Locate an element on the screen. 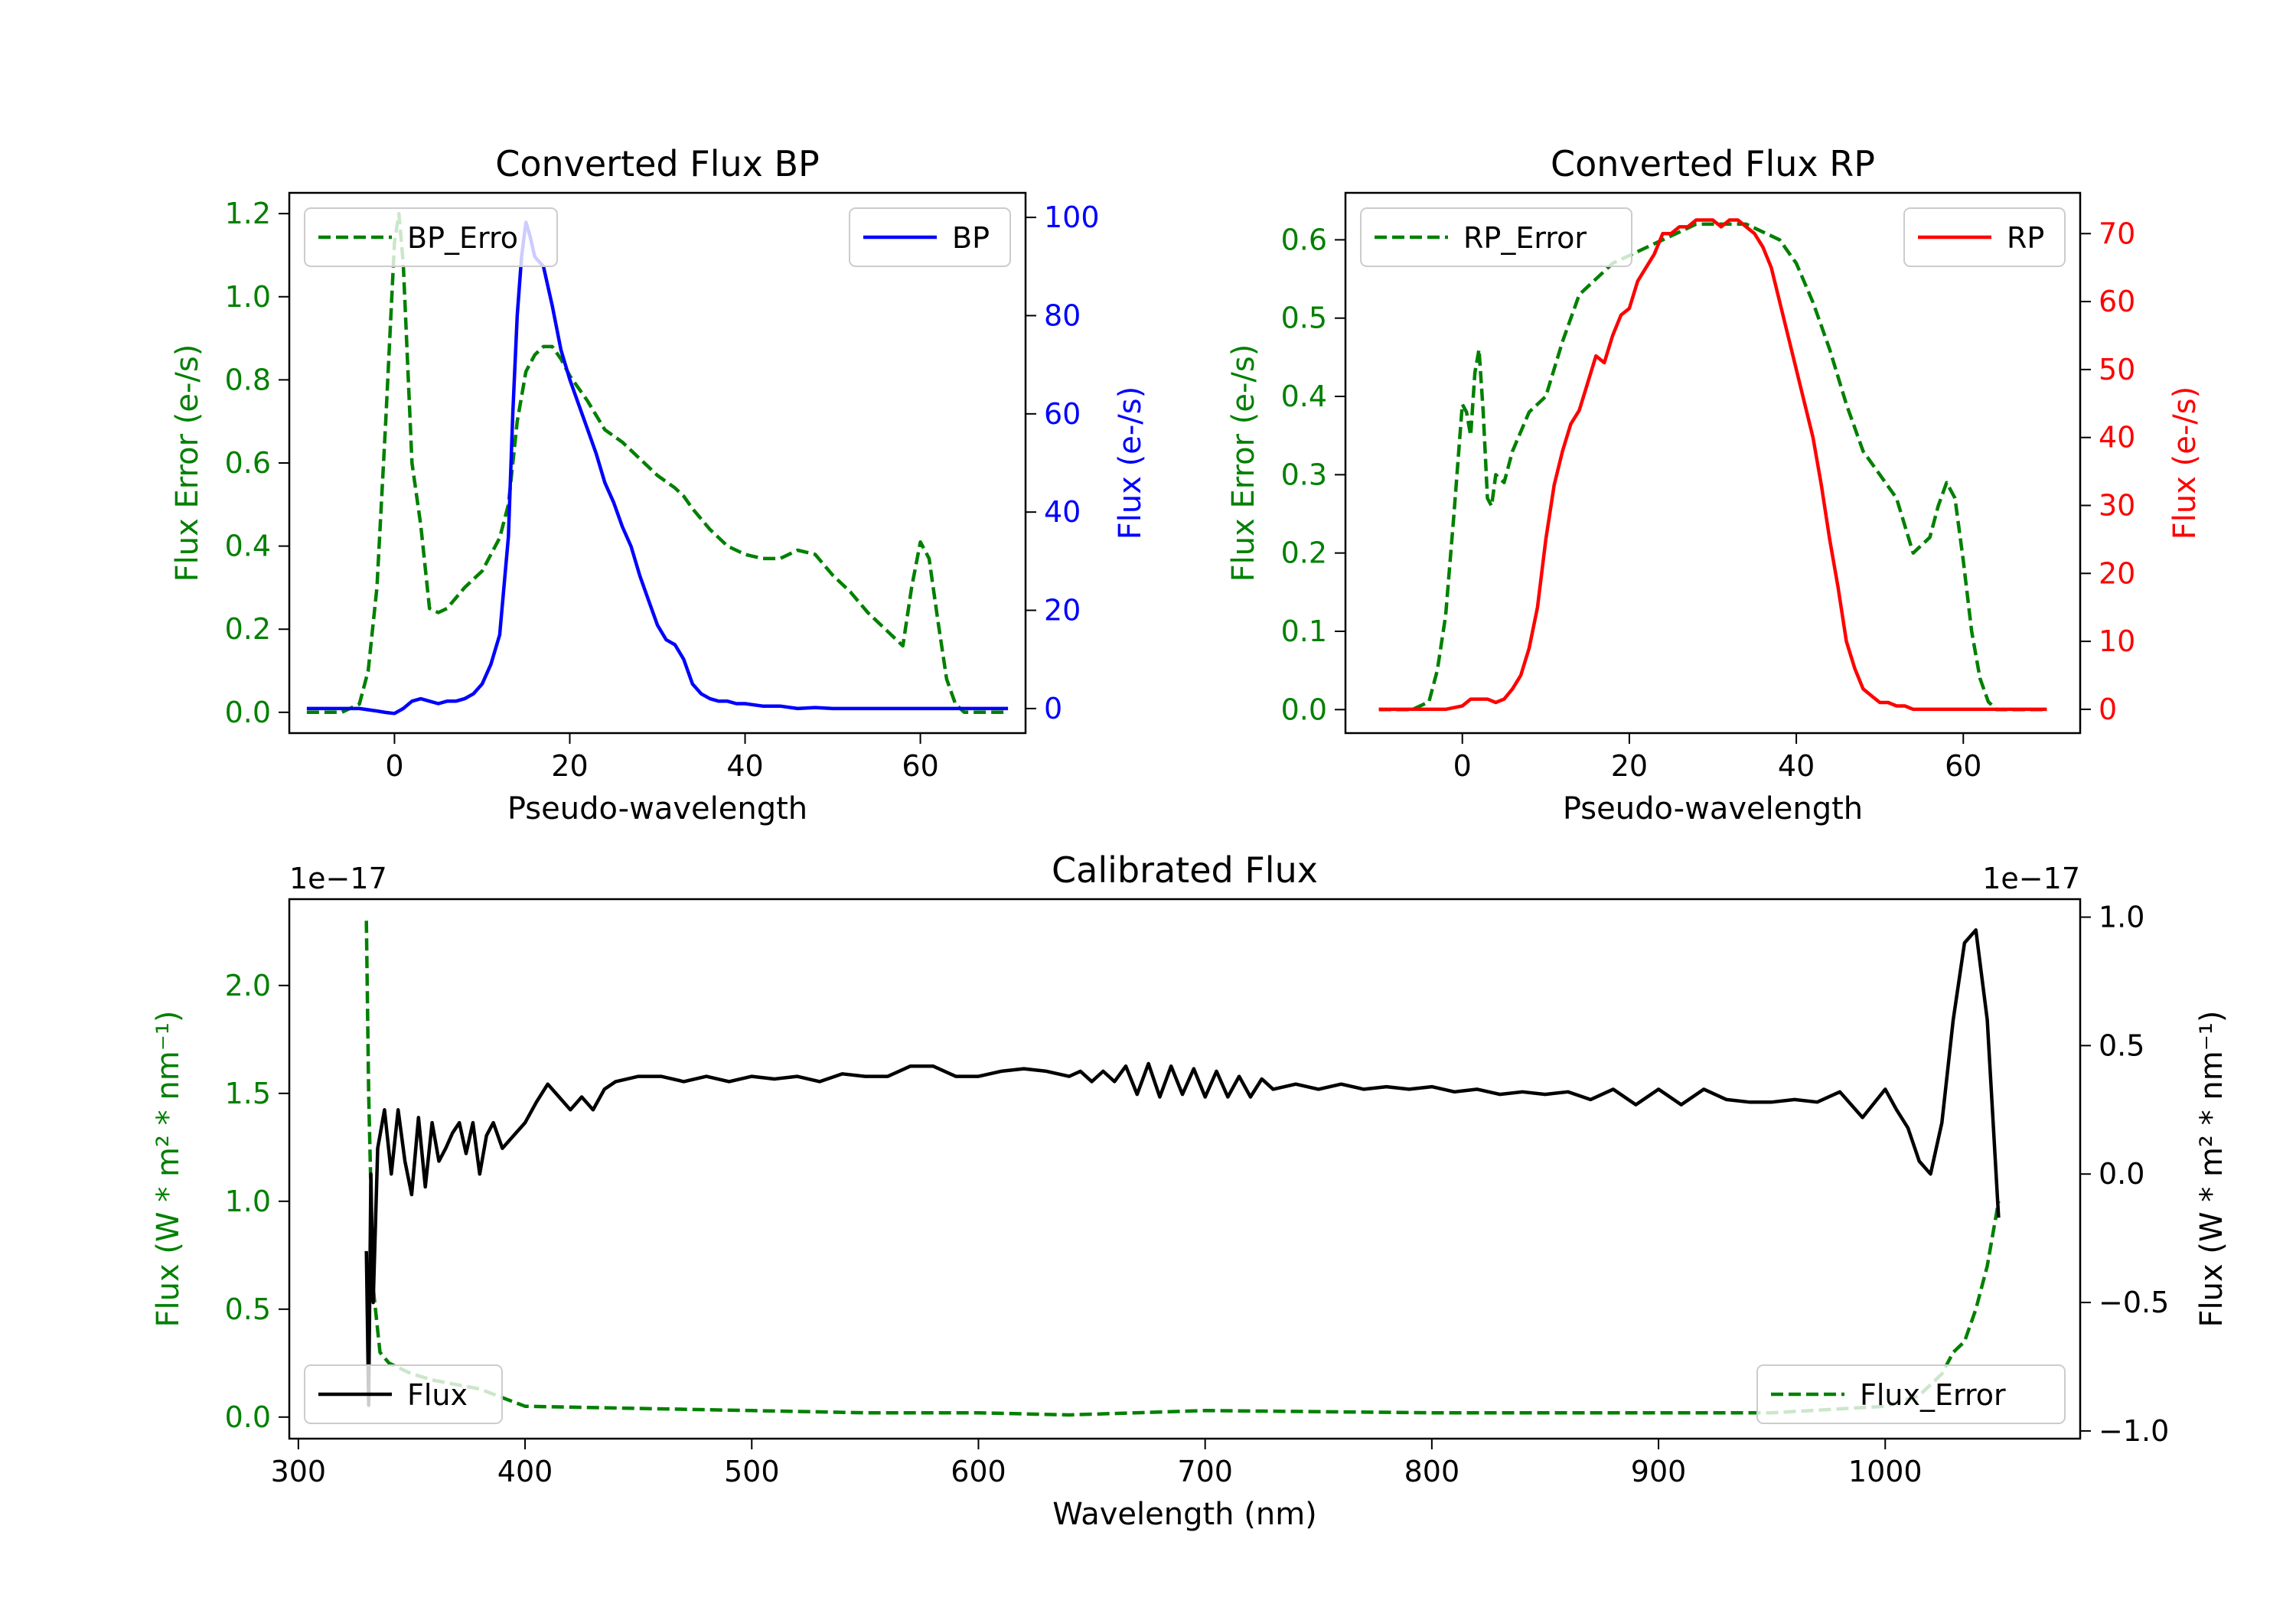 The height and width of the screenshot is (1607, 2296). calibrated-legend-flux: Flux is located at coordinates (403, 1394).